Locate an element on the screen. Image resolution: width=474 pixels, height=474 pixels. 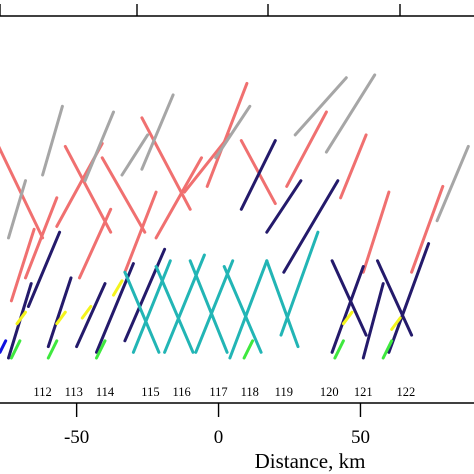
station-label: 122 is located at coordinates (406, 392).